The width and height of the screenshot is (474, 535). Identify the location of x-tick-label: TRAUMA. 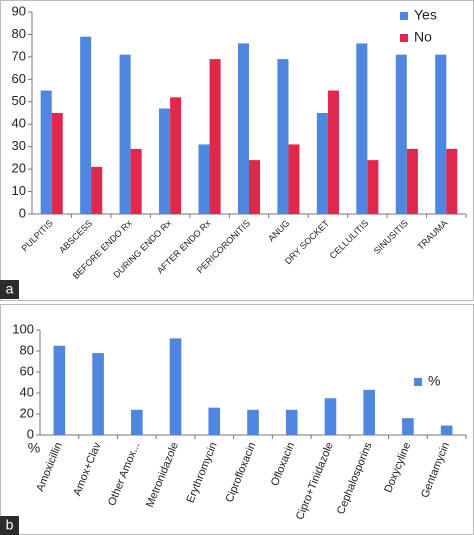
(432, 235).